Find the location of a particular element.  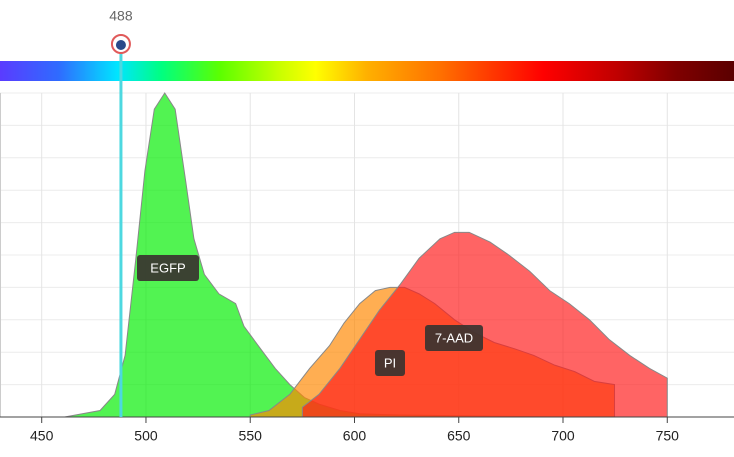

x-tick-label: 650 is located at coordinates (459, 436).